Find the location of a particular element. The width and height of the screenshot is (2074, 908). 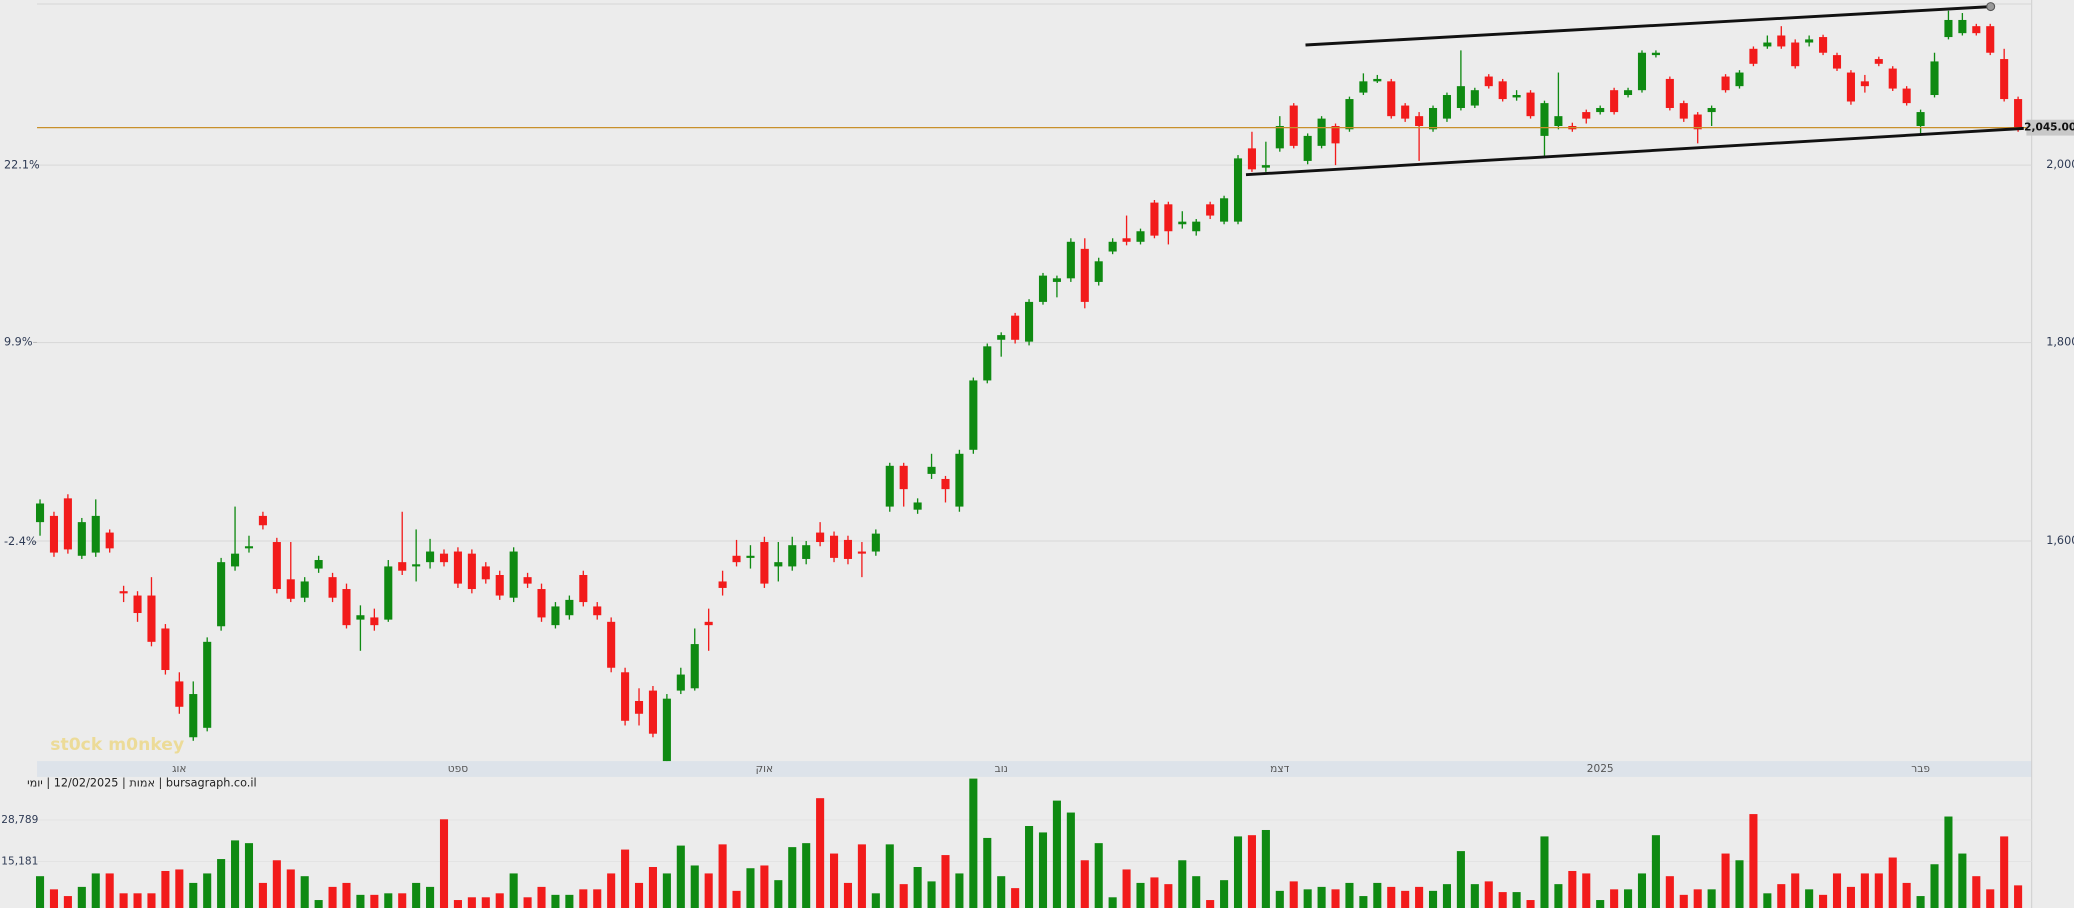

upper-trend-line is located at coordinates (1648, 26).